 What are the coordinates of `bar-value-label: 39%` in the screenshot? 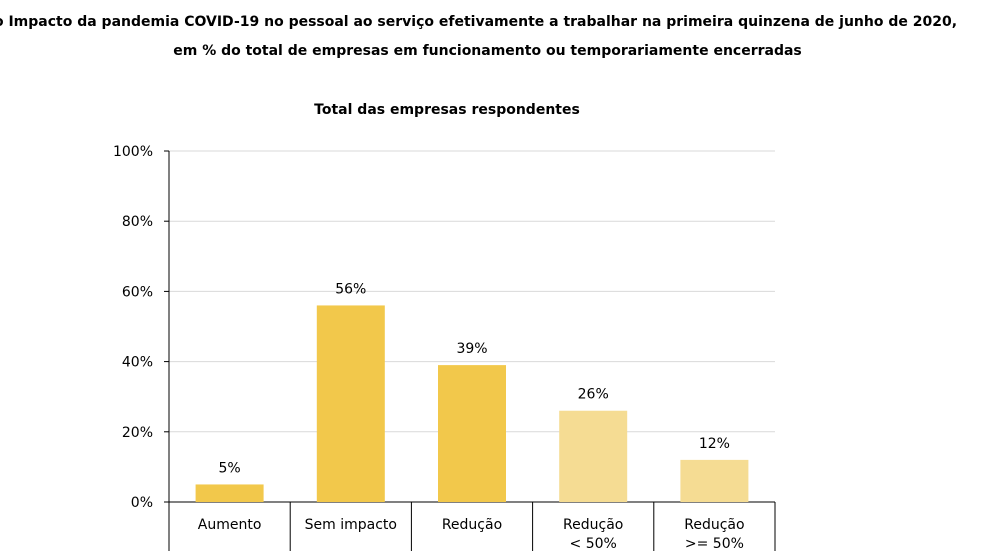 It's located at (471, 349).